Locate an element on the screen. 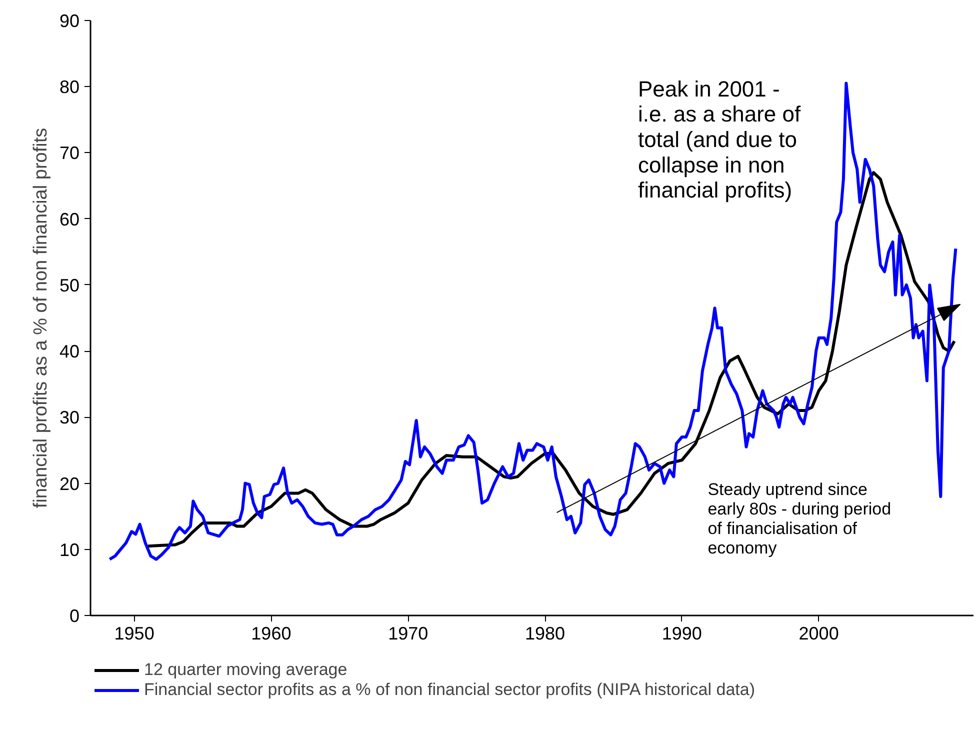  y-tick-label: 30 is located at coordinates (69, 418).